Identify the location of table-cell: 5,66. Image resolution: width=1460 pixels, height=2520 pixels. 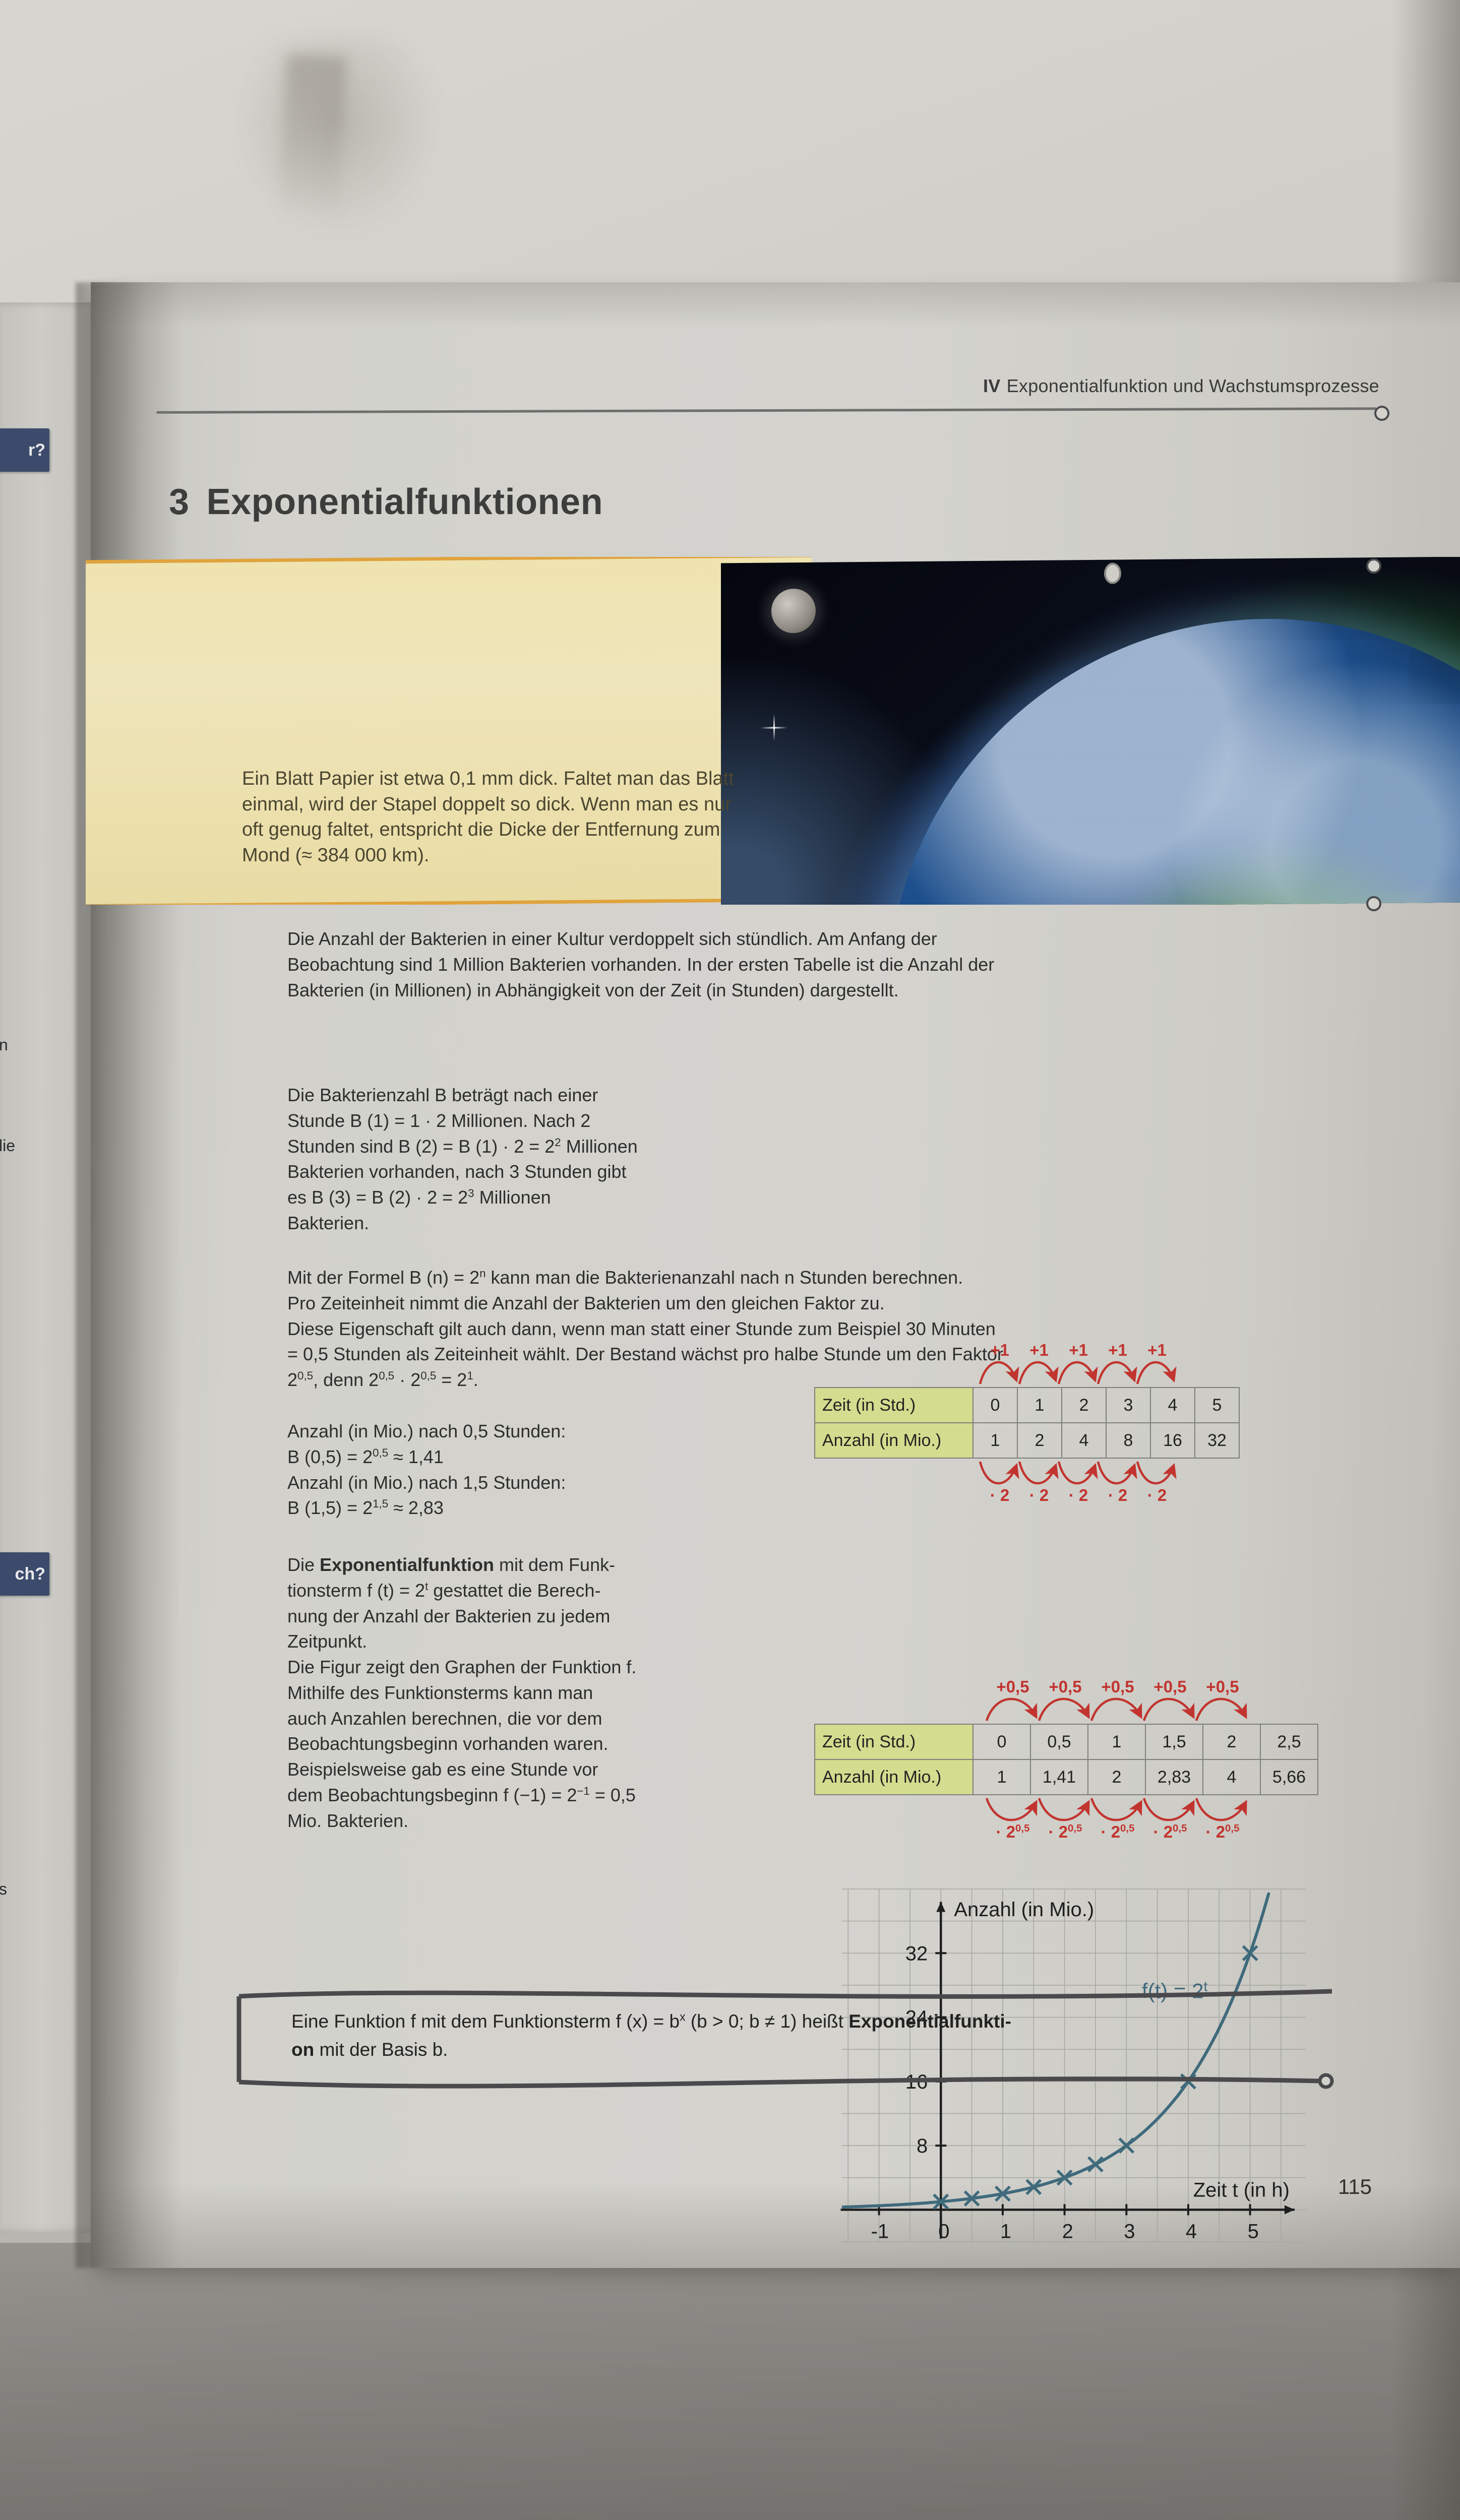
(1289, 1777).